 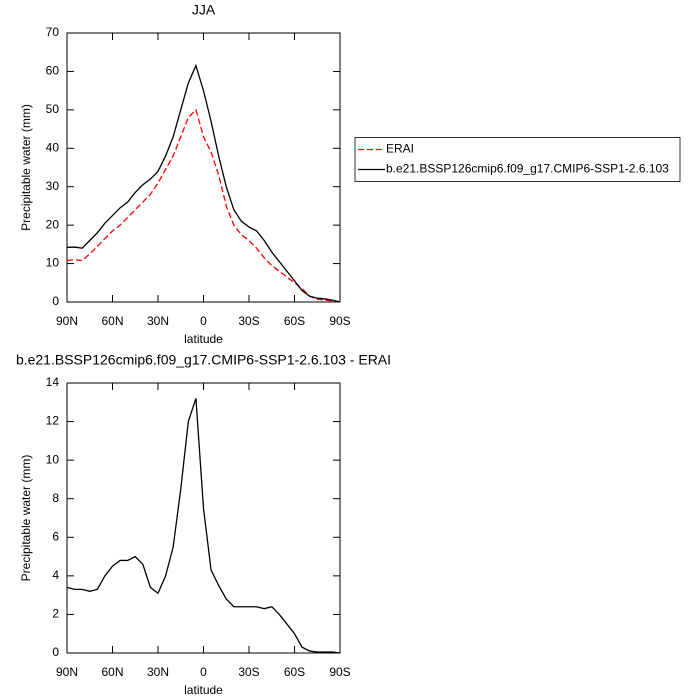 I want to click on y-tick-label: 30, so click(x=53, y=186).